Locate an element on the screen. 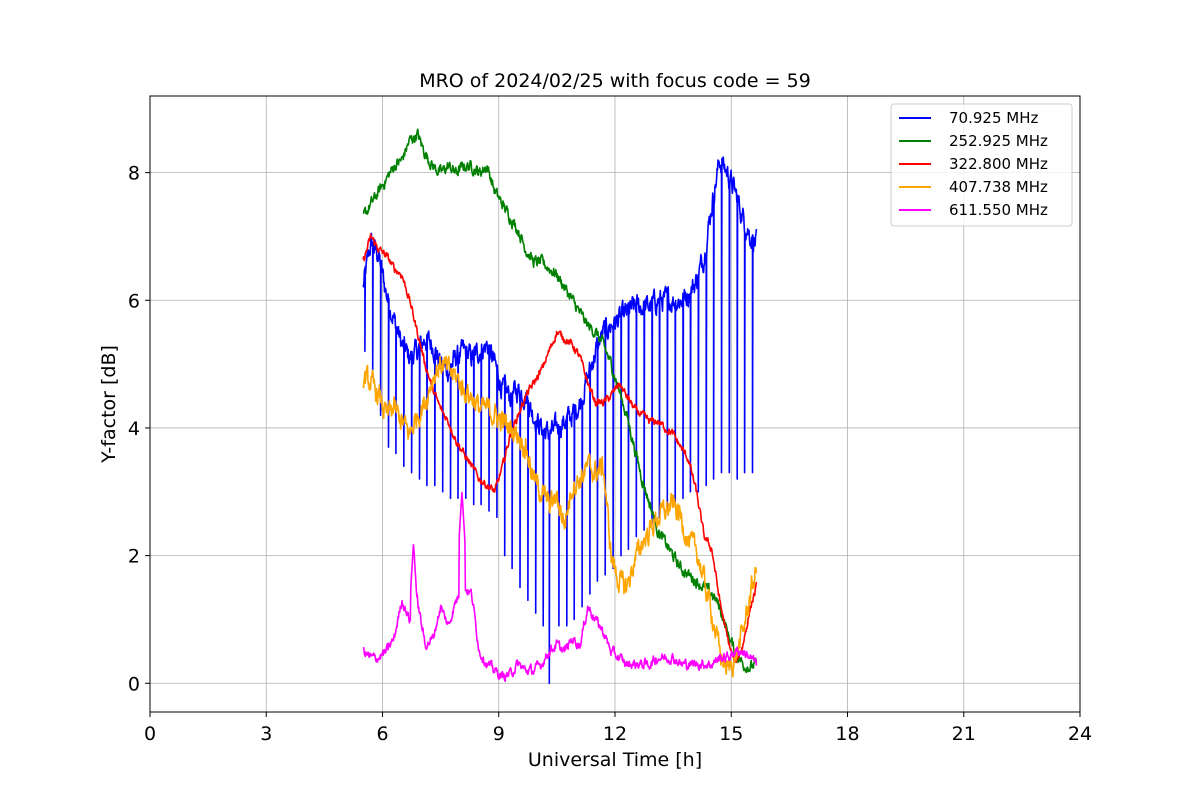  x-tick-label: 3 is located at coordinates (266, 734).